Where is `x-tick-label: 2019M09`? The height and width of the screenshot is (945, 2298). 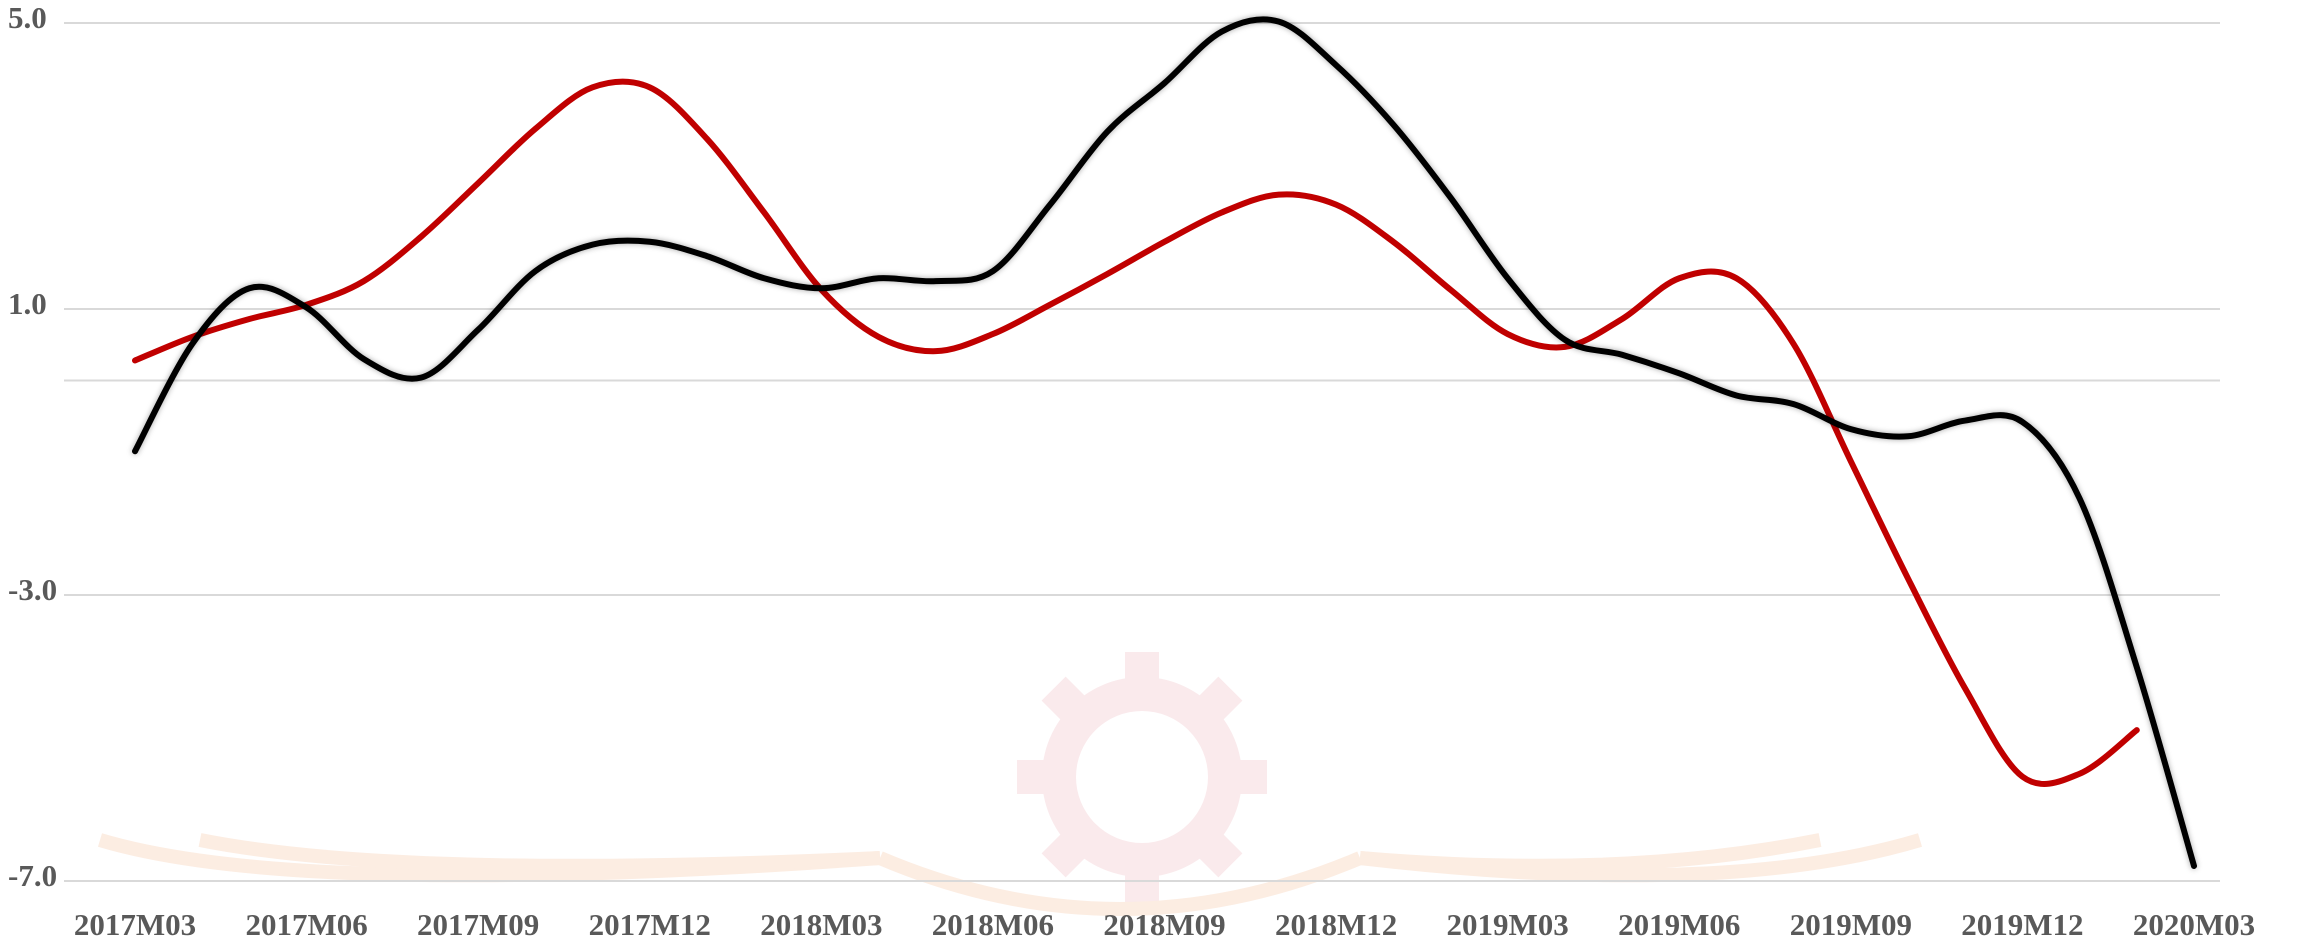
x-tick-label: 2019M09 is located at coordinates (1851, 924).